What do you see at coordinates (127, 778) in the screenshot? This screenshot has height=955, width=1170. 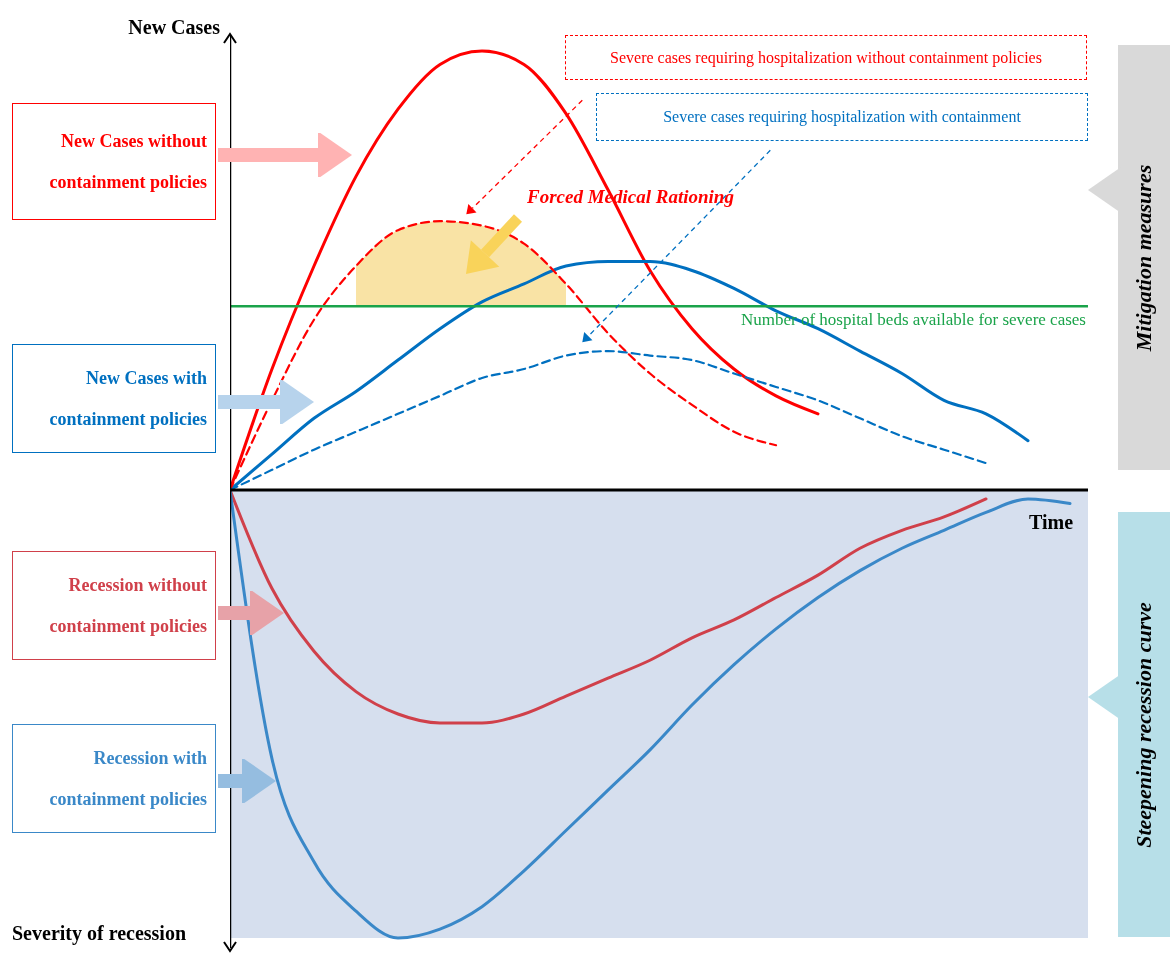 I see `text: Recession with containment policies` at bounding box center [127, 778].